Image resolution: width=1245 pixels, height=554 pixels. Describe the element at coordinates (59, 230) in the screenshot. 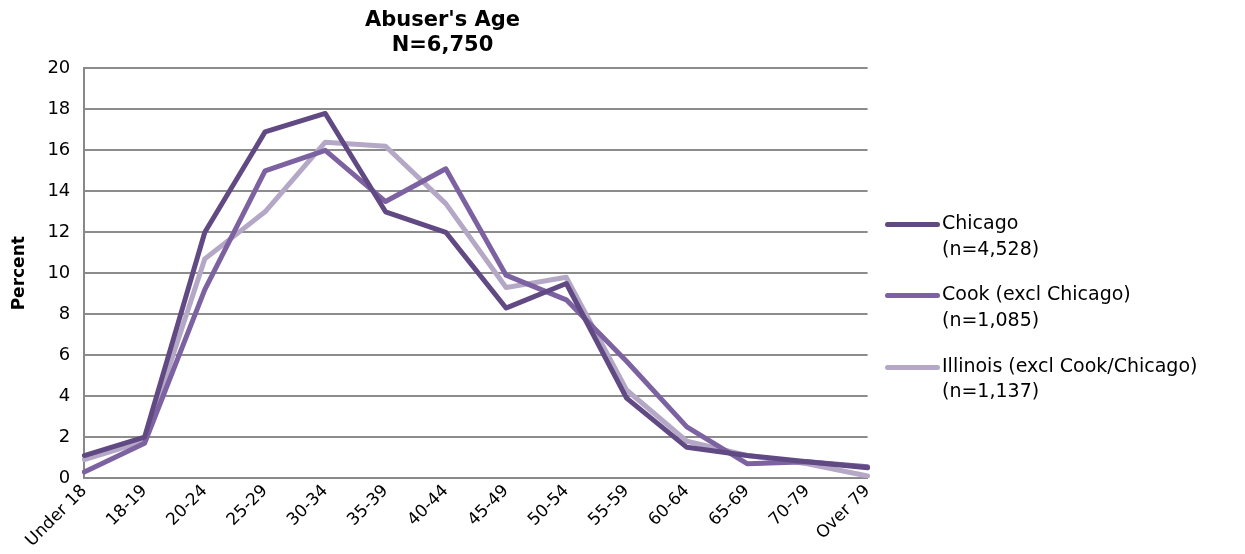

I see `y-tick-label: 12` at that location.